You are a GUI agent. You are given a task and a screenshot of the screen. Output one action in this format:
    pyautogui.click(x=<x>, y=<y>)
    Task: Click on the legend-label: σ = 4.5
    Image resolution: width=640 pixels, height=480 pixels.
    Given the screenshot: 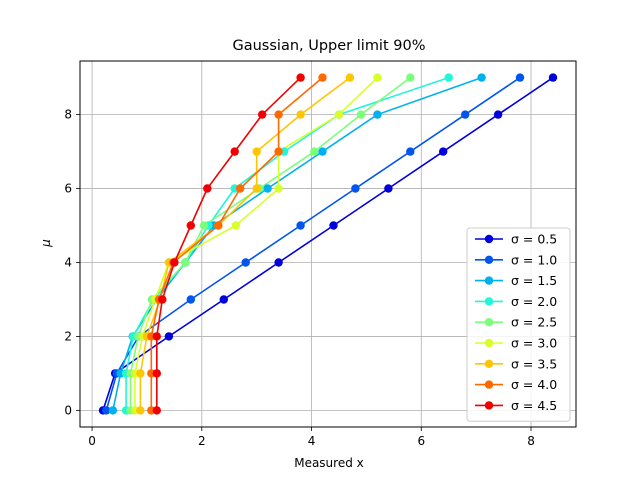 What is the action you would take?
    pyautogui.click(x=534, y=405)
    